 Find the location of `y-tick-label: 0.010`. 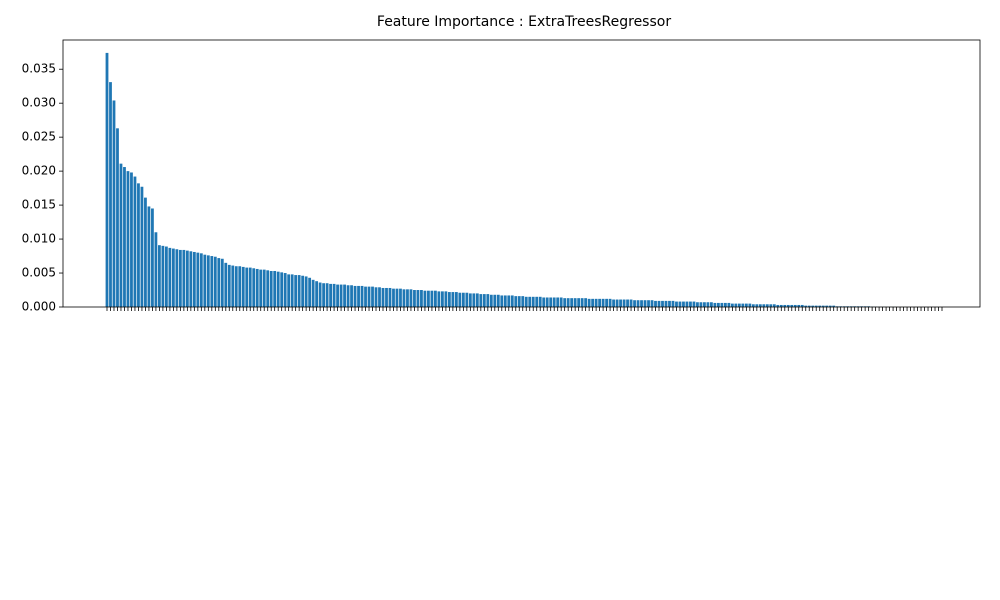

y-tick-label: 0.010 is located at coordinates (39, 239).